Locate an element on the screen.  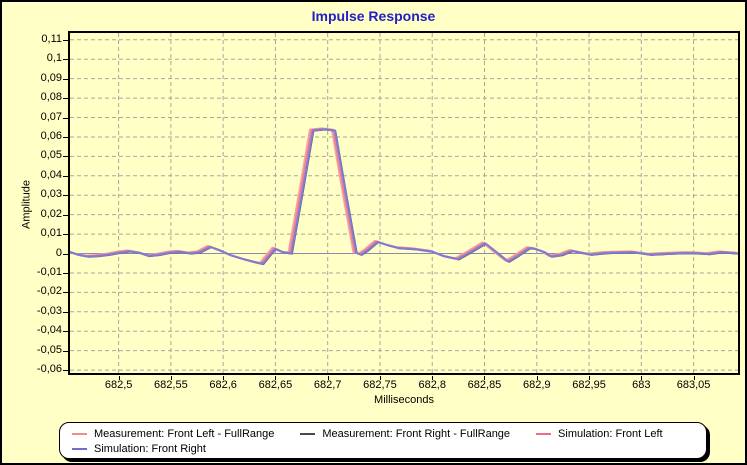
measurement-front-left-line-icon is located at coordinates (79, 433).